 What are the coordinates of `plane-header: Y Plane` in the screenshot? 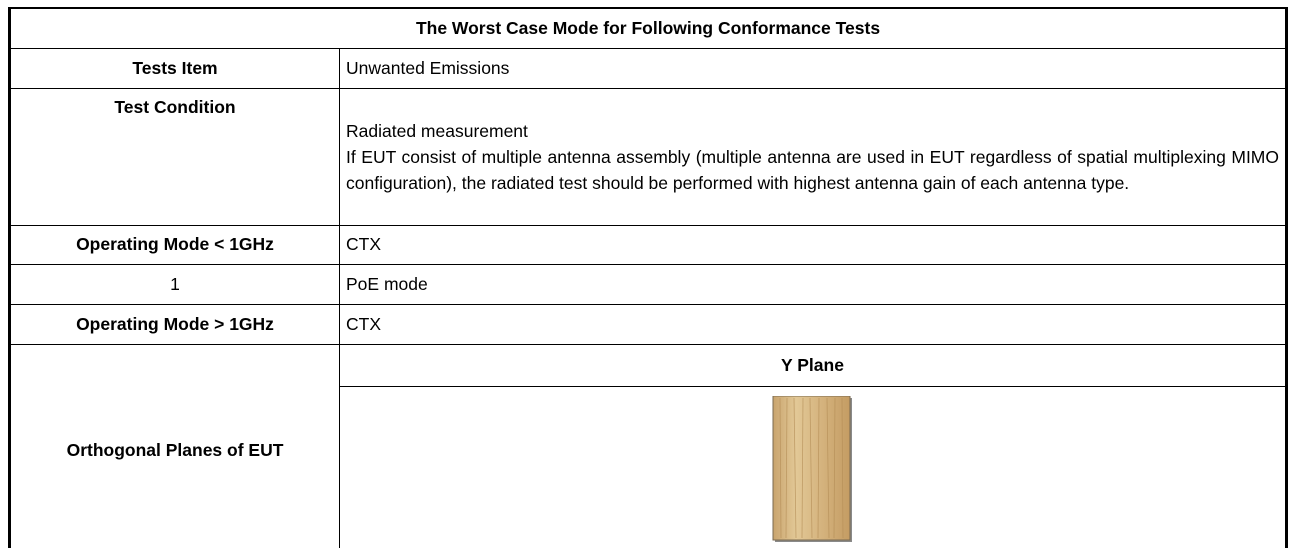 It's located at (813, 365).